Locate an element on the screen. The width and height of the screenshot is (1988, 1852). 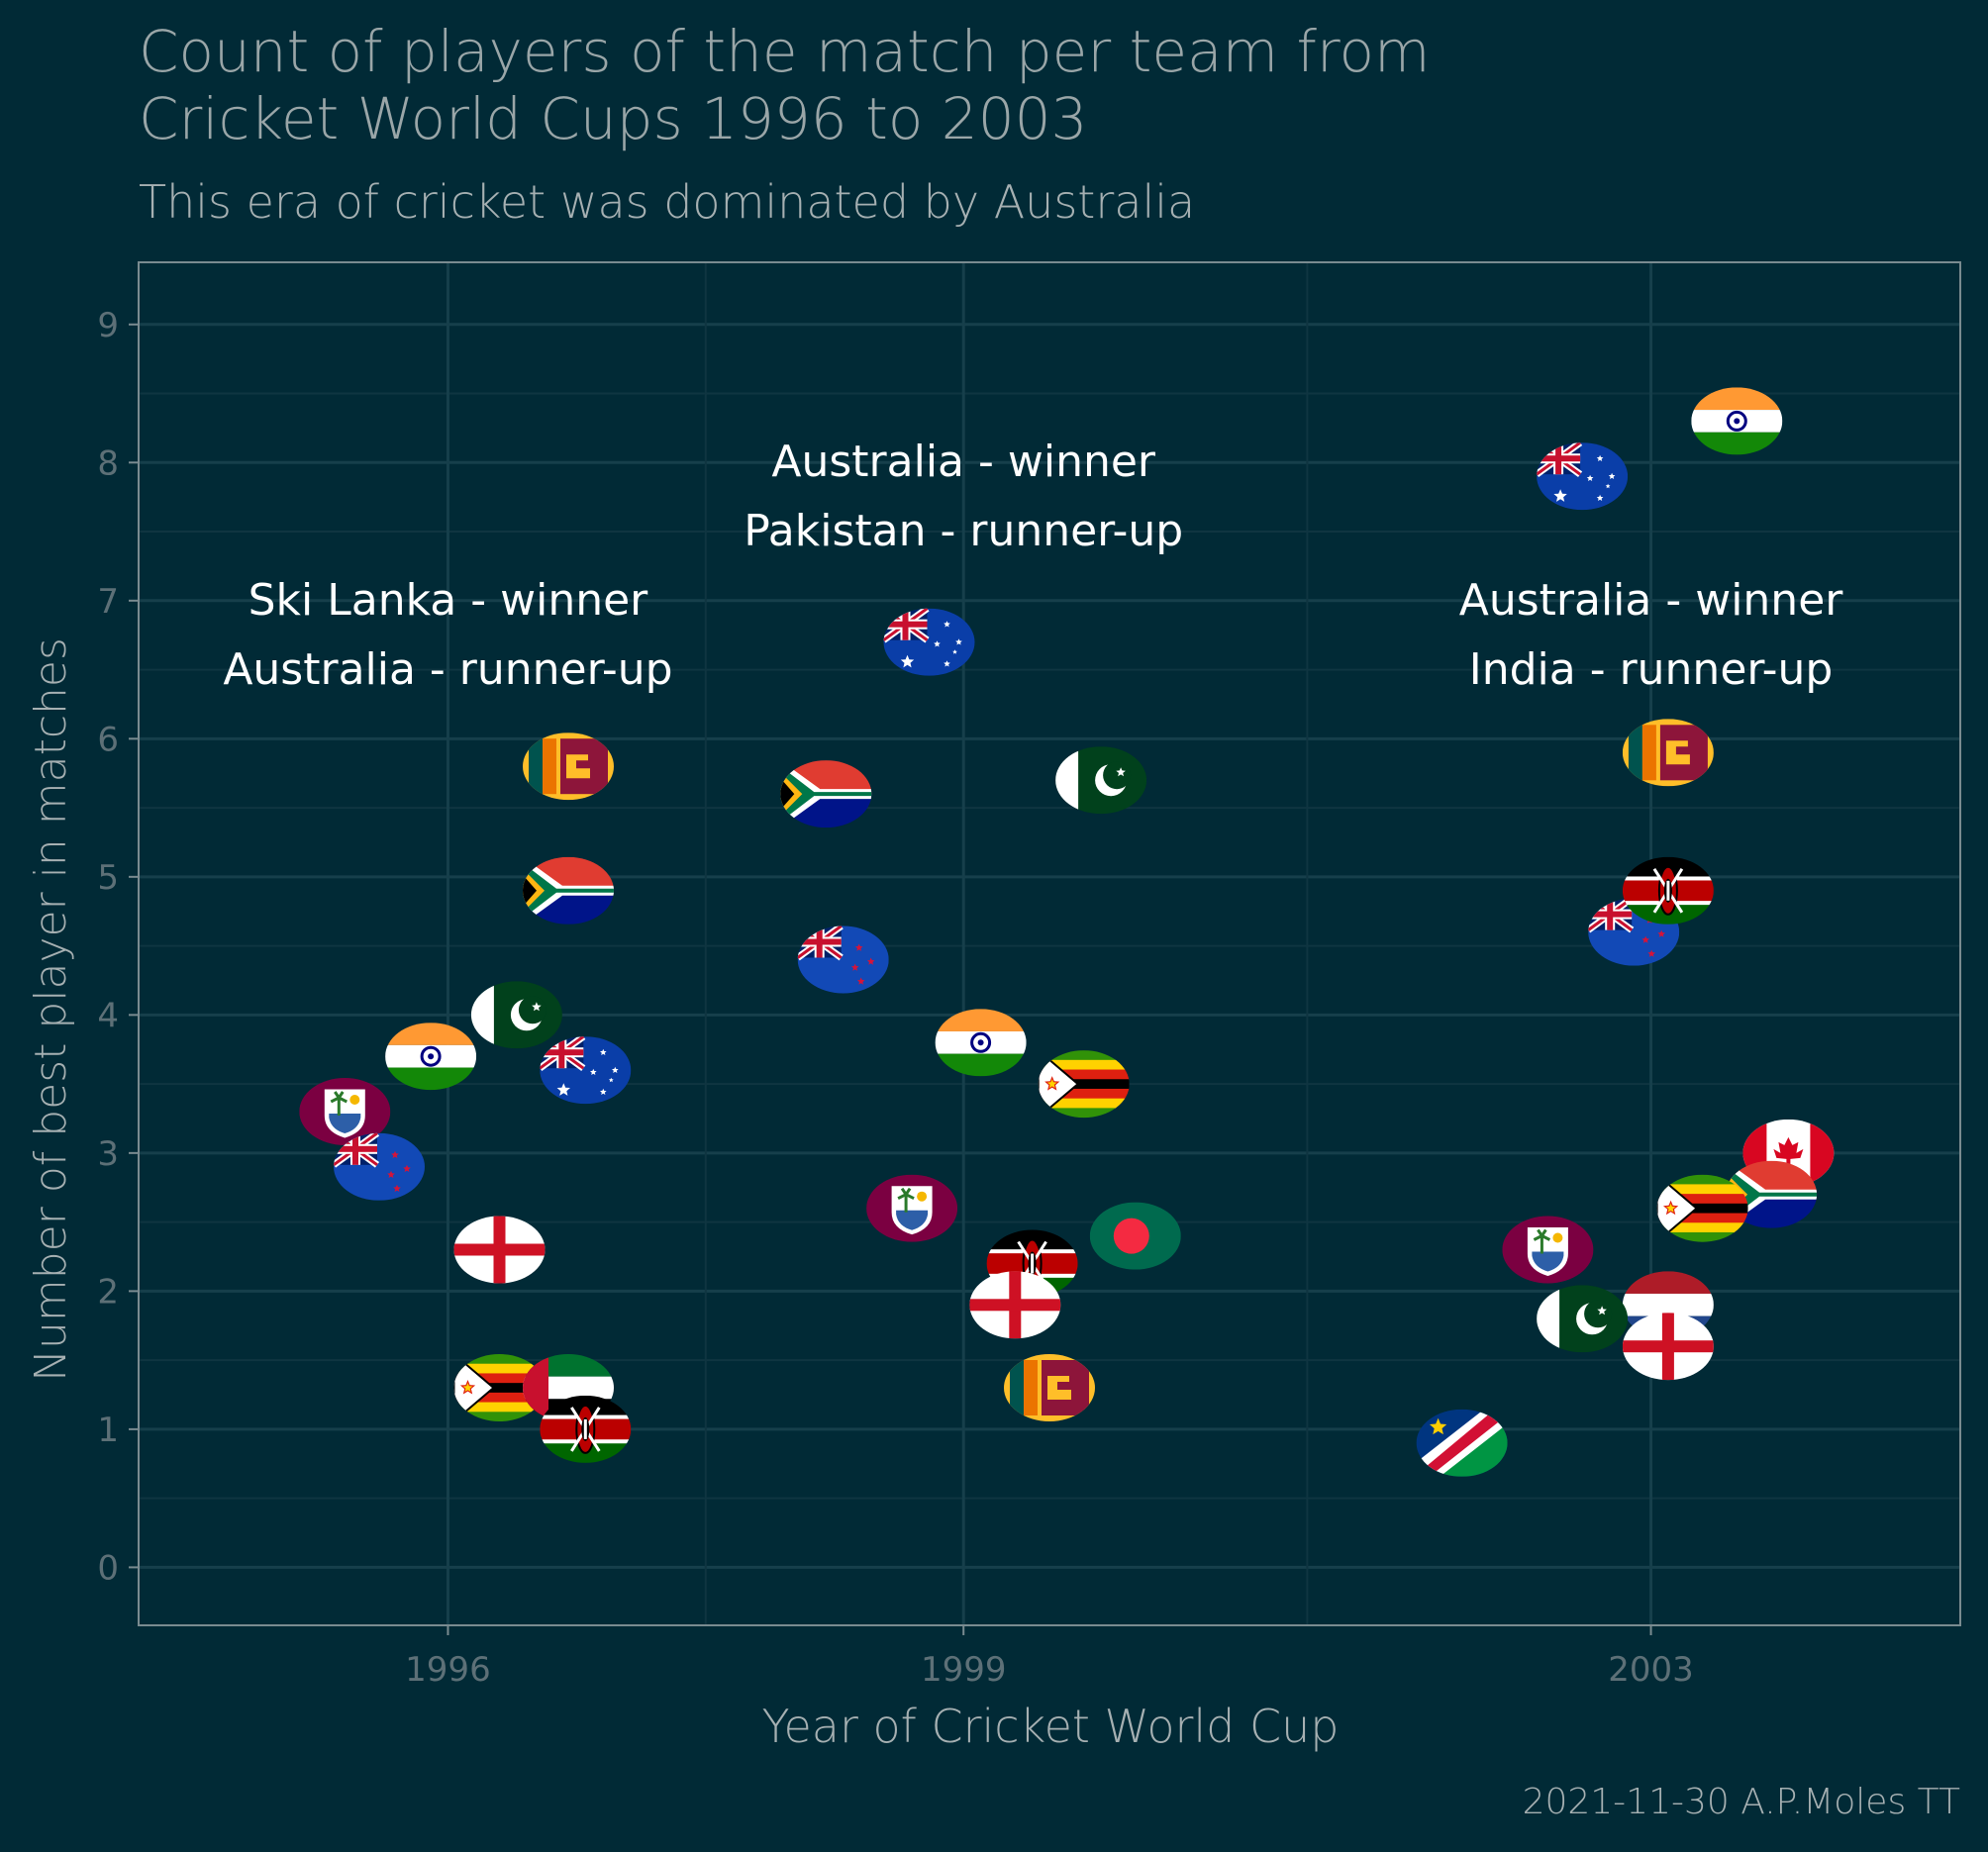
flag-marker-england-1999: England 1999: 1.9 is located at coordinates (1015, 1305).